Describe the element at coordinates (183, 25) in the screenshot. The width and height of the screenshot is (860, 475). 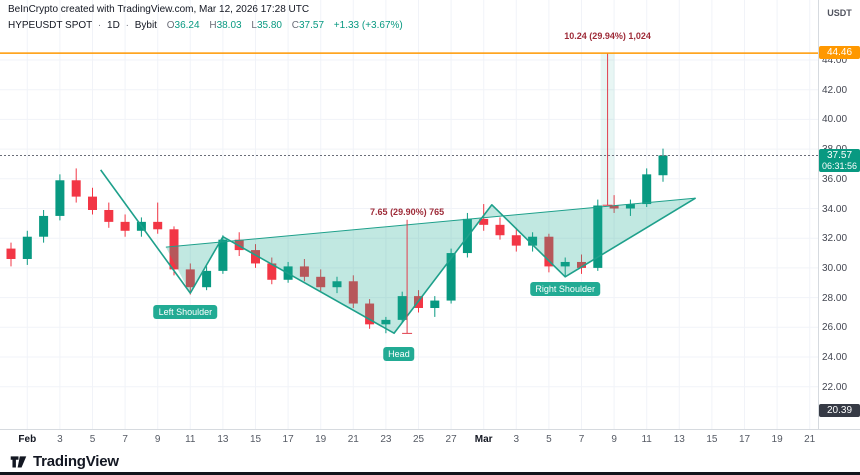
I see `ohlc-open: O36.24` at that location.